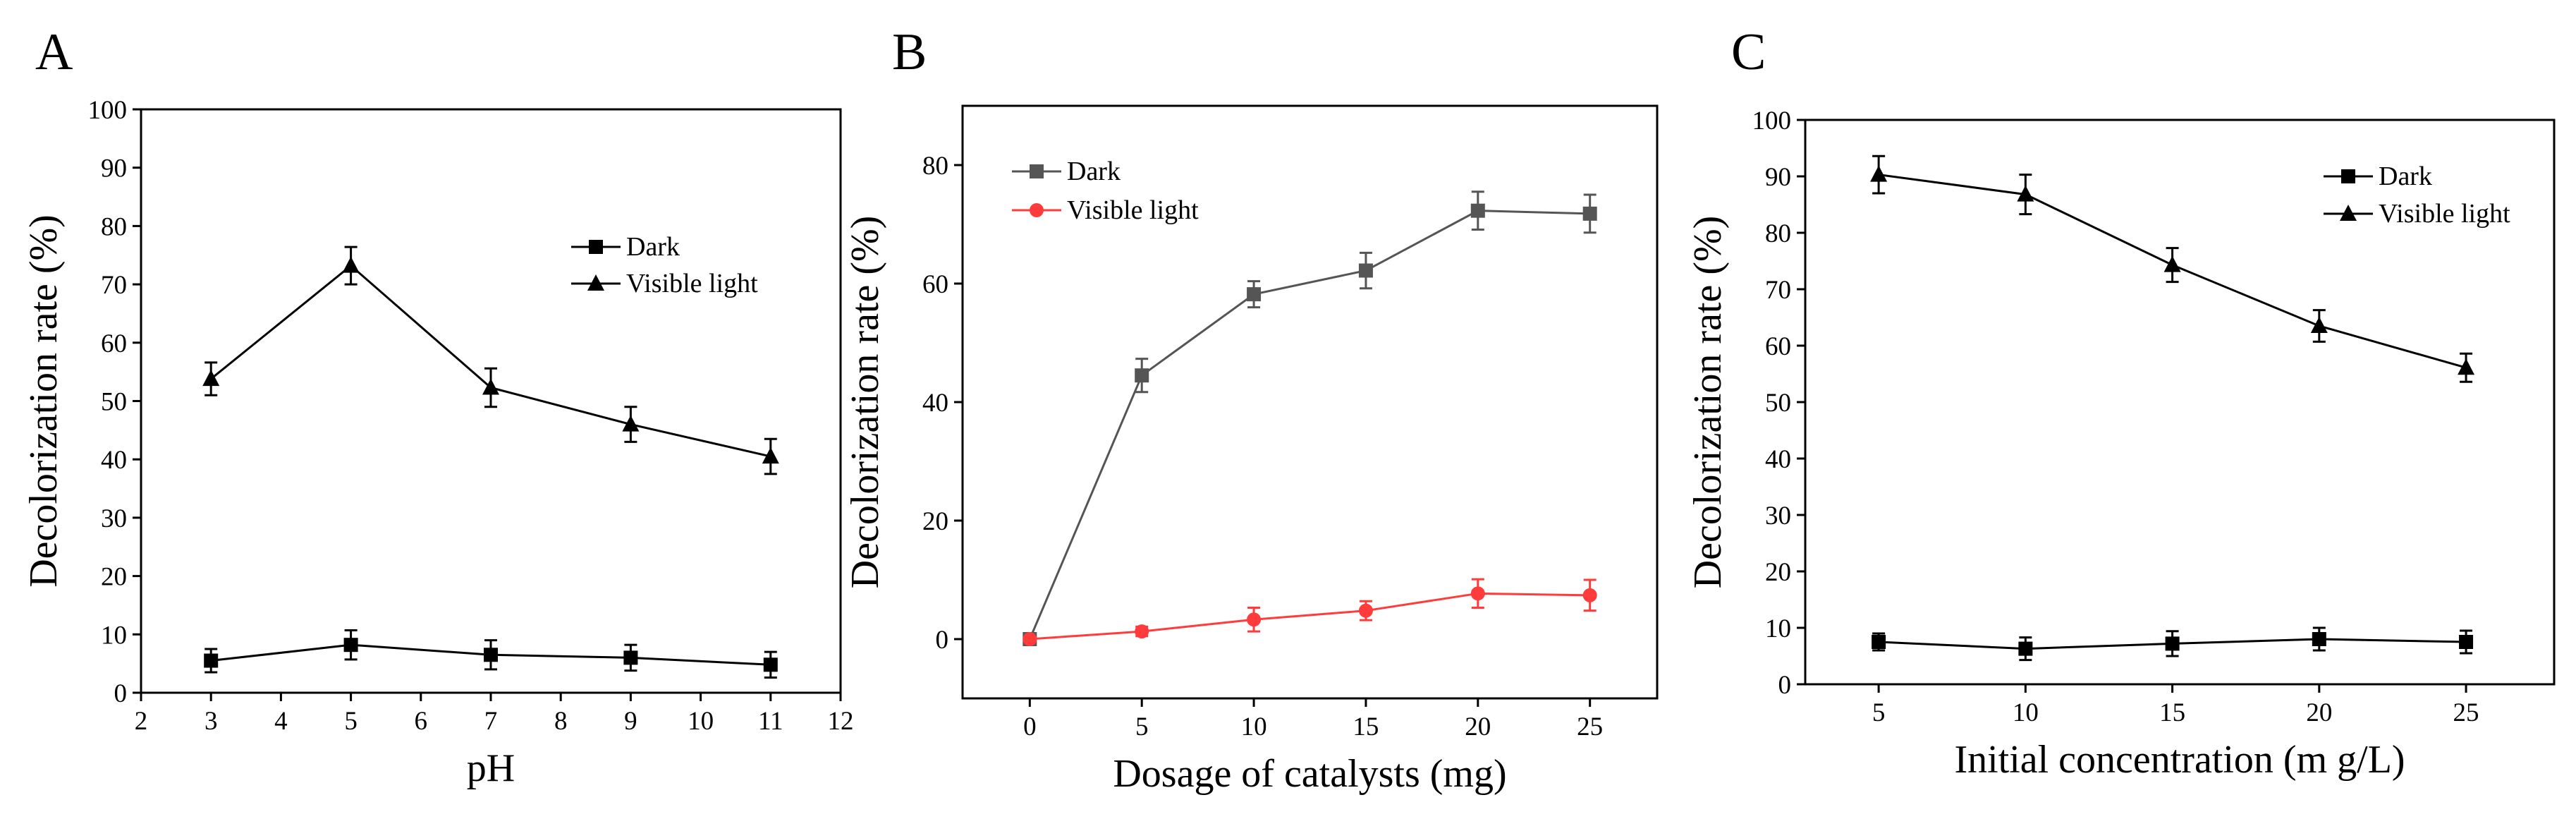  What do you see at coordinates (1030, 726) in the screenshot?
I see `x-tick-label: 0` at bounding box center [1030, 726].